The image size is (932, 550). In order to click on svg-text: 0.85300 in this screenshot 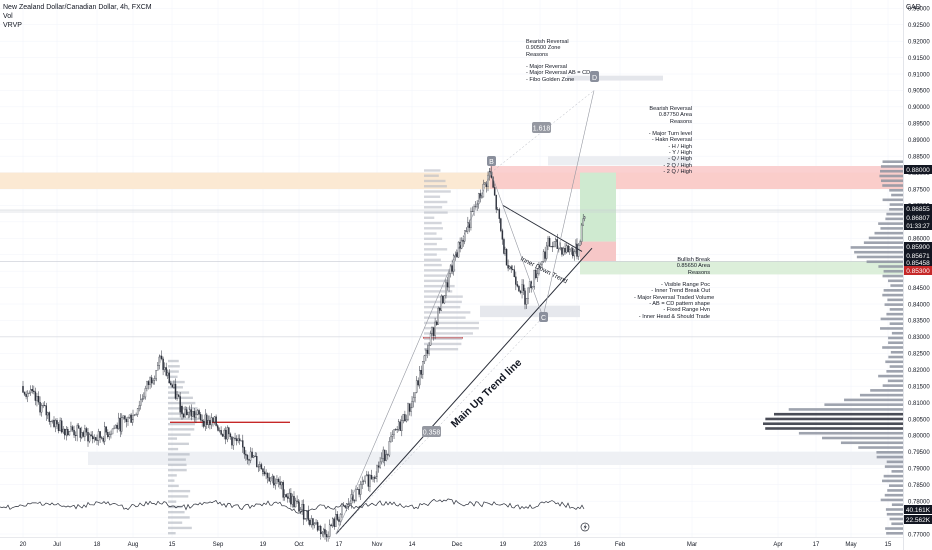, I will do `click(918, 271)`.